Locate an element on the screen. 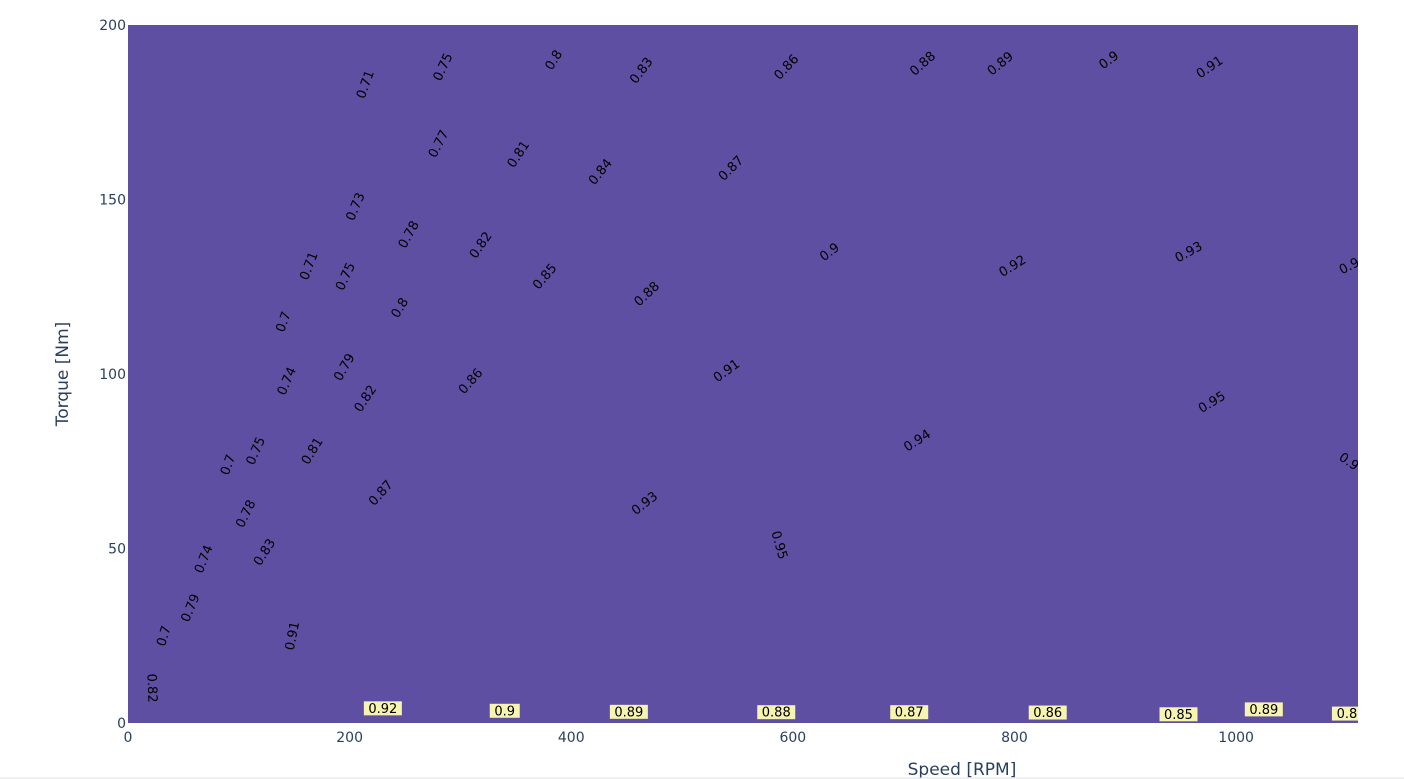 This screenshot has height=779, width=1404. bottom-band-label: 0.9 is located at coordinates (504, 711).